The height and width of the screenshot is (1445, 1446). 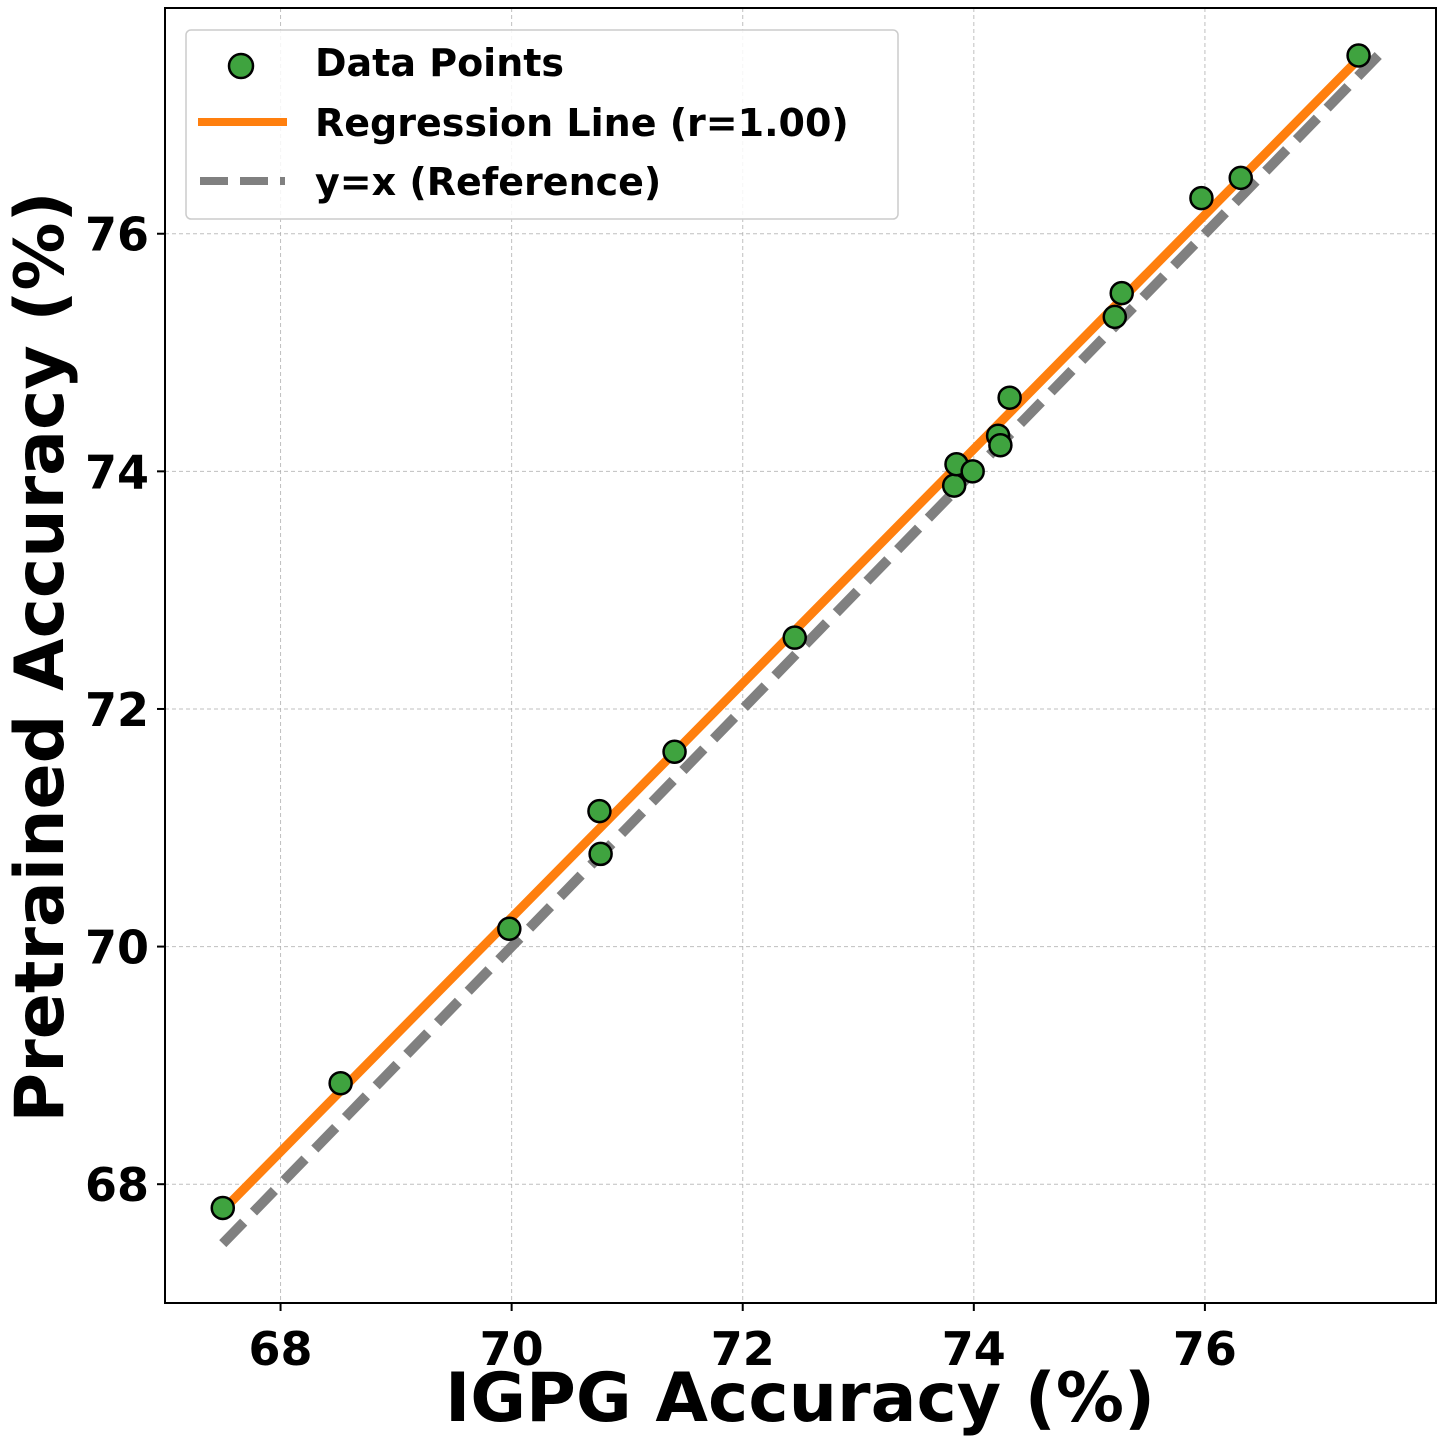 What do you see at coordinates (117, 472) in the screenshot?
I see `y-tick-label: 74` at bounding box center [117, 472].